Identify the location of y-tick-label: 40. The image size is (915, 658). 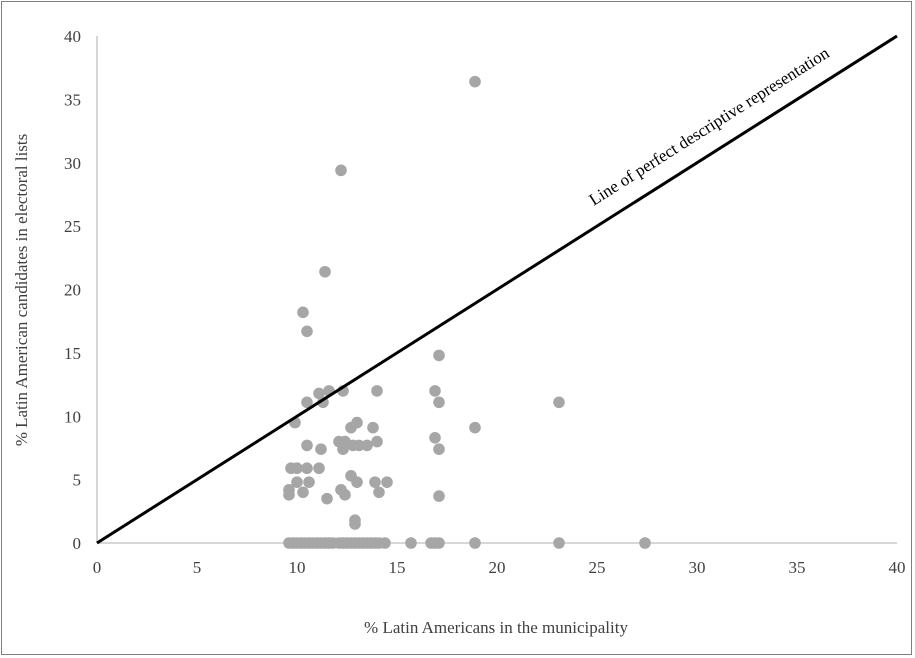
(72, 36).